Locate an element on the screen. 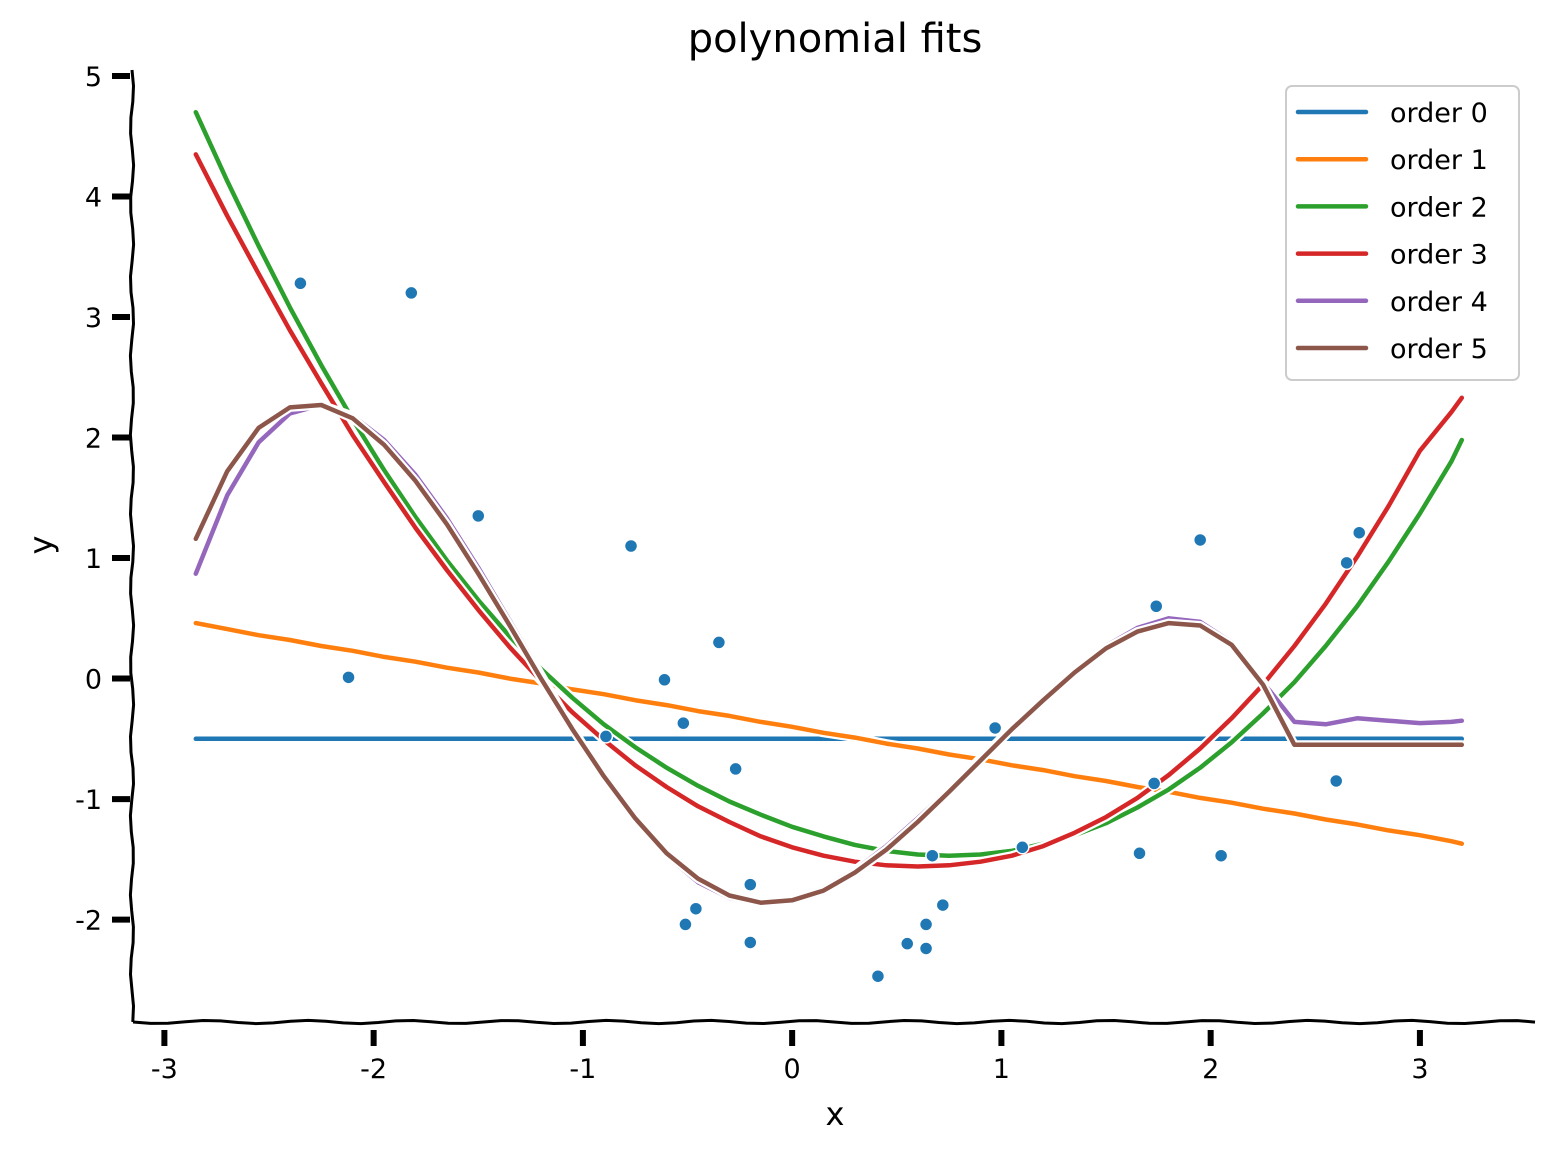 The width and height of the screenshot is (1555, 1155). x-axis-label: x is located at coordinates (835, 1114).